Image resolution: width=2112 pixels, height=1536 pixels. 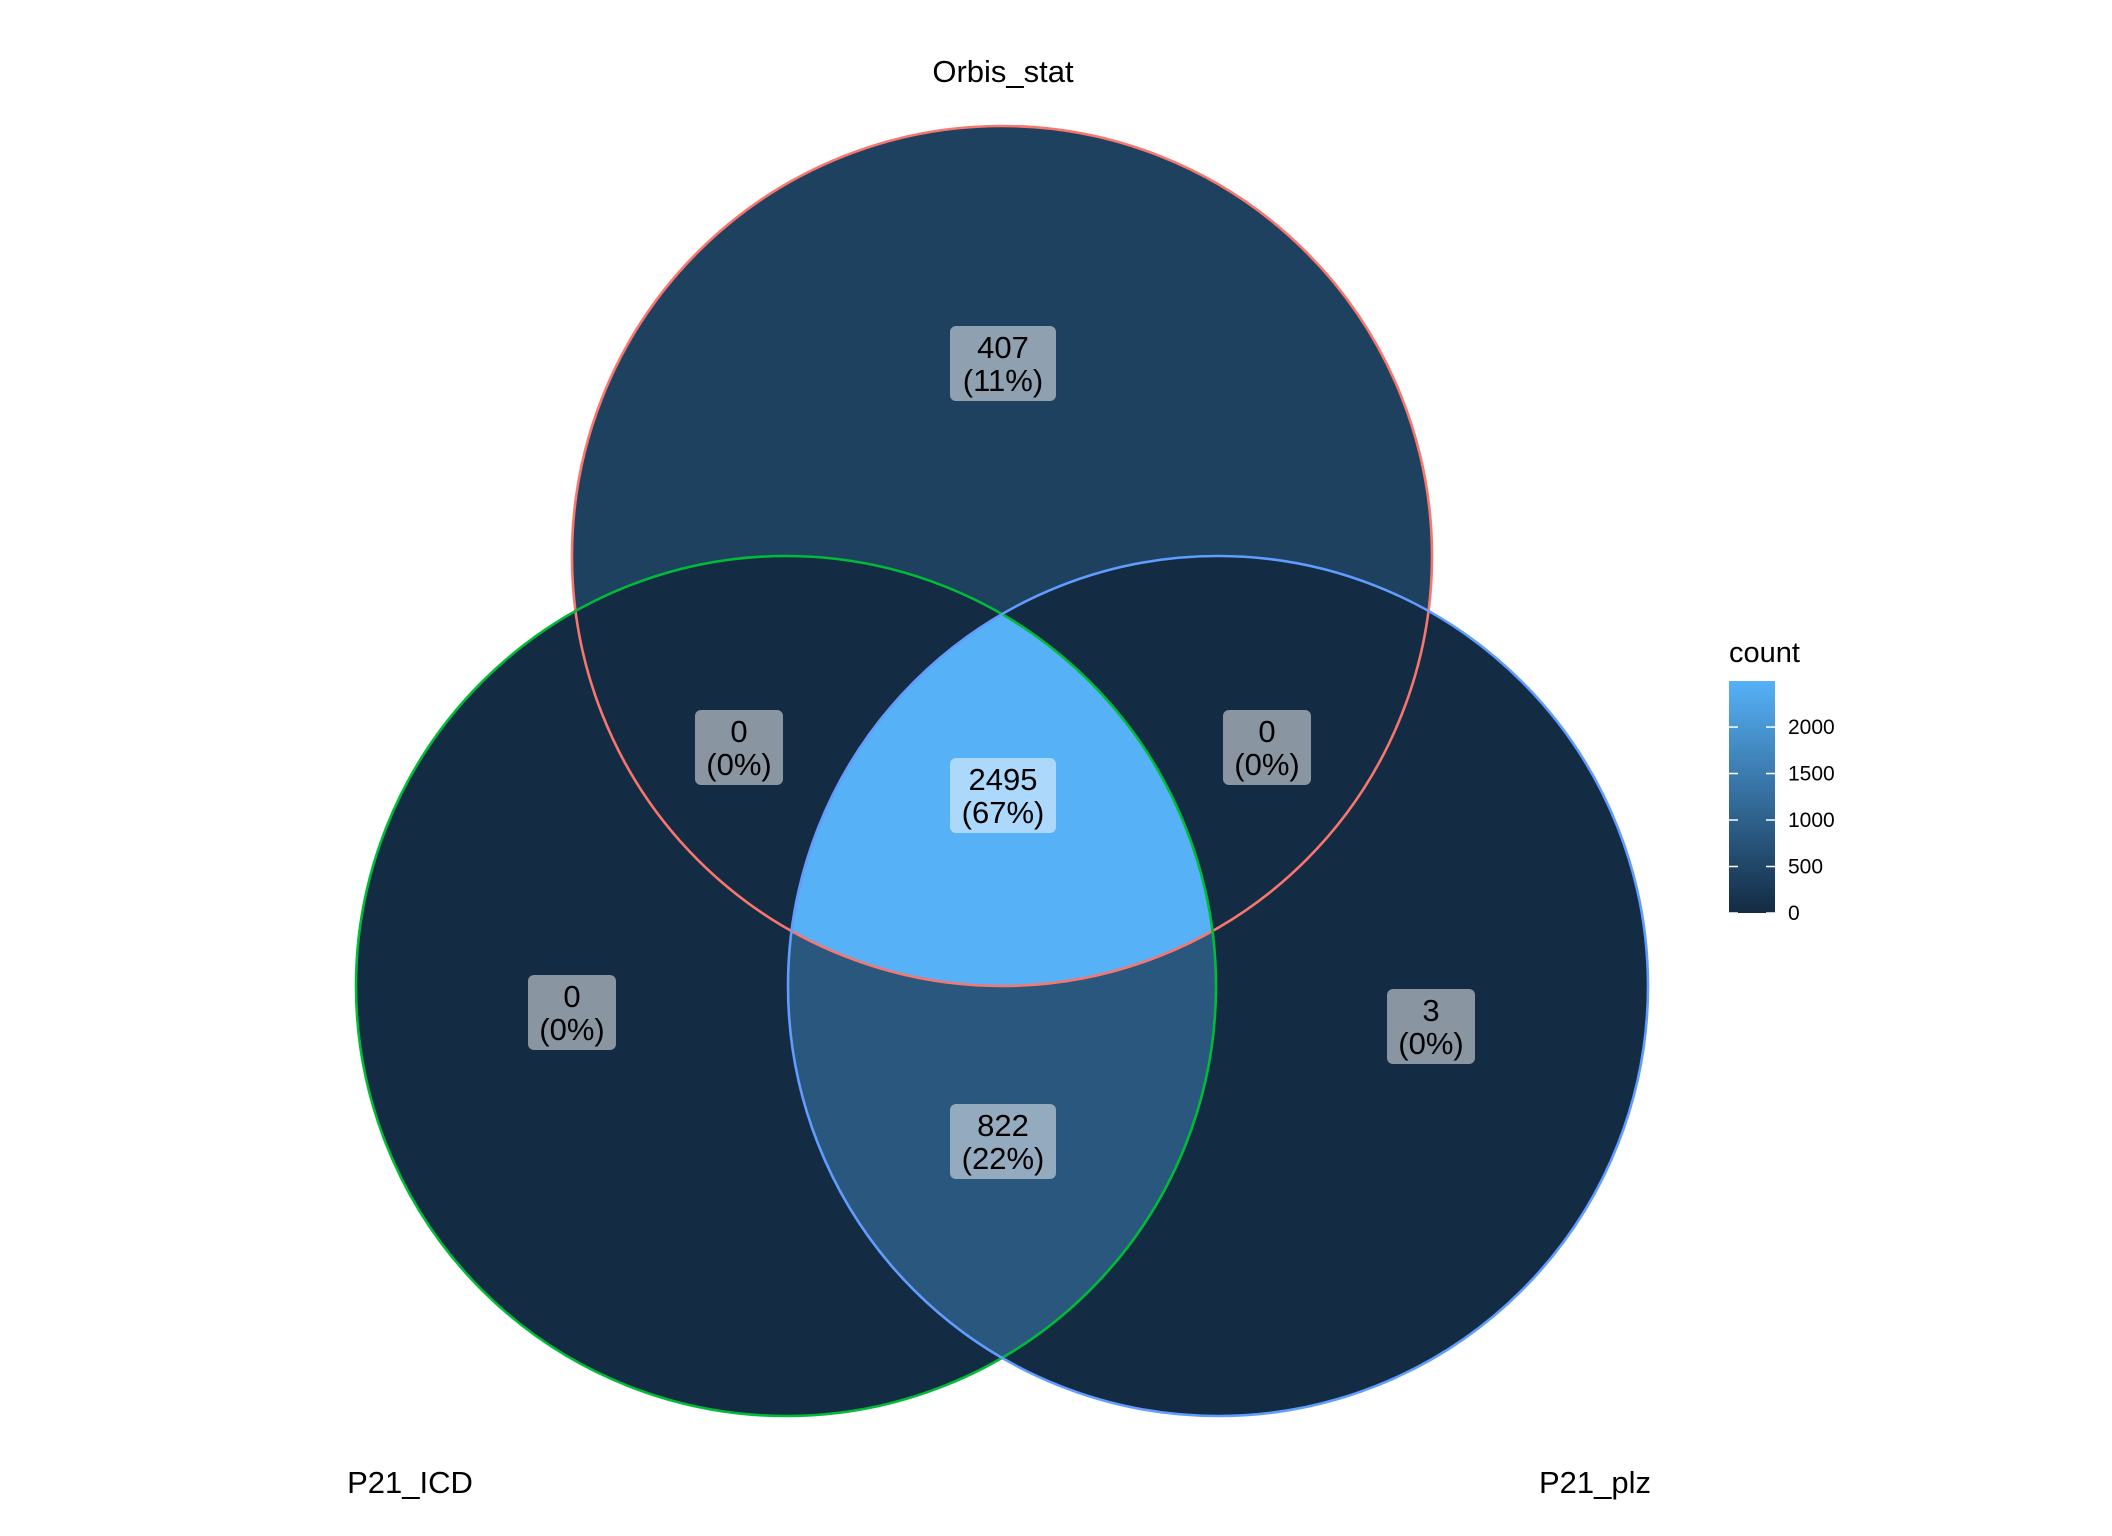 What do you see at coordinates (410, 1482) in the screenshot?
I see `set-label-p21-icd: P21_ICD` at bounding box center [410, 1482].